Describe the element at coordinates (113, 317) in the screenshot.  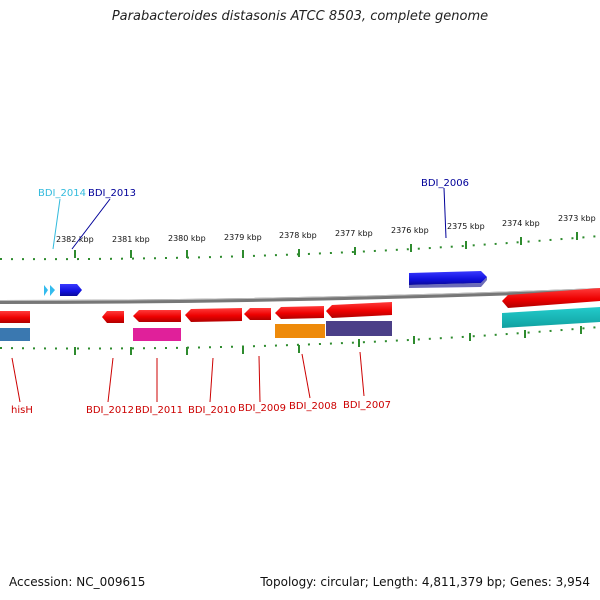
I see `gene-arrow-bdi-2012` at that location.